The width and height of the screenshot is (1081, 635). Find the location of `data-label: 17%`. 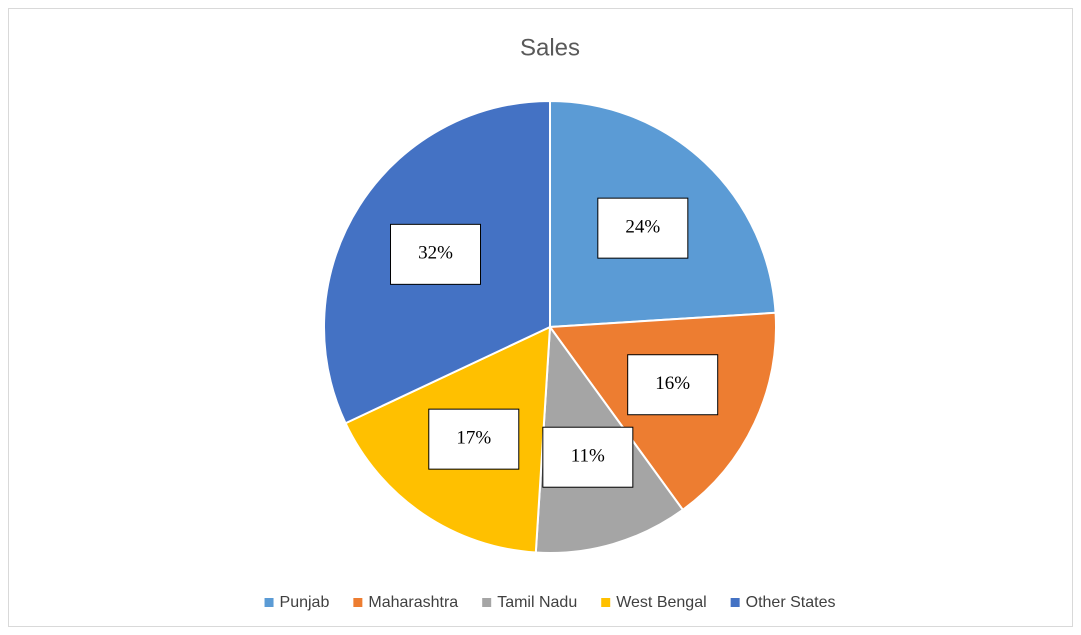

data-label: 17% is located at coordinates (473, 438).